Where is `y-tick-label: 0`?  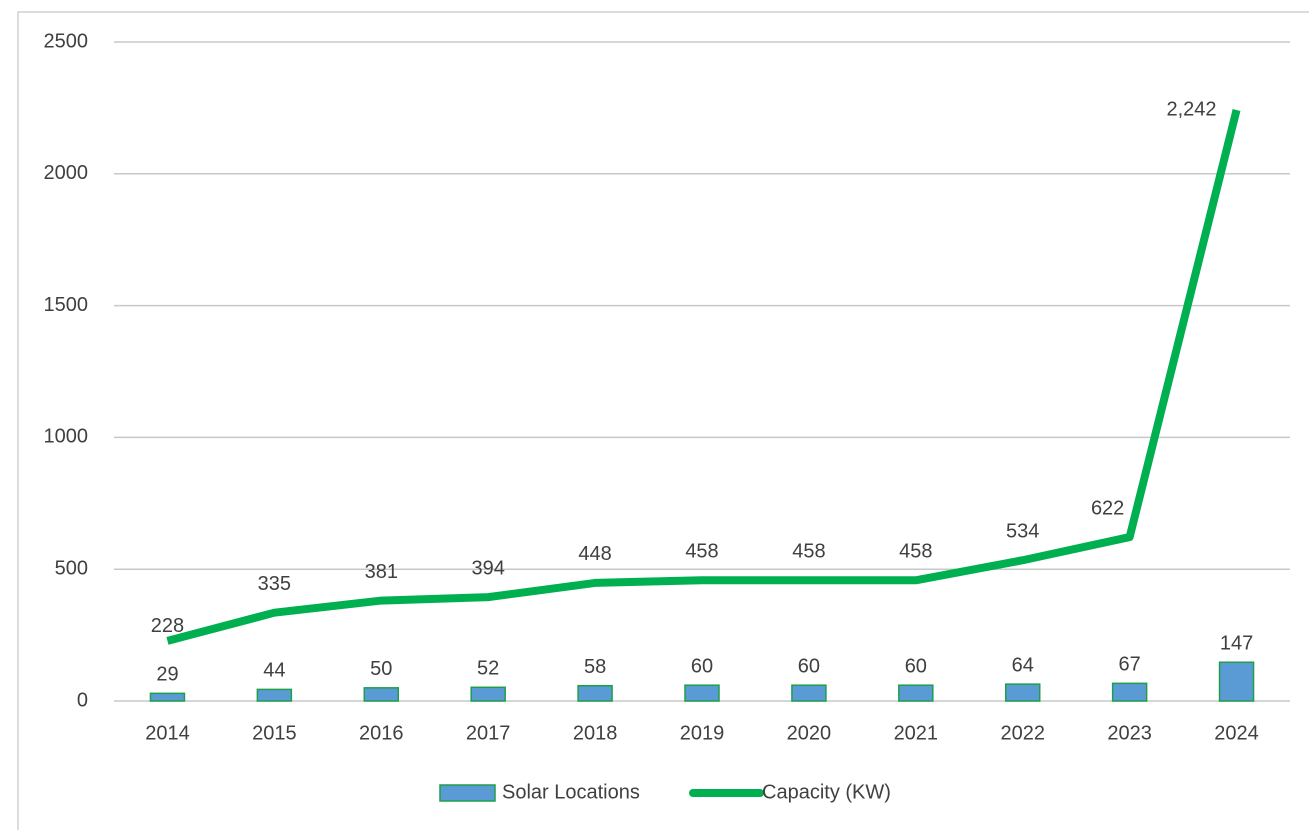 y-tick-label: 0 is located at coordinates (82, 700).